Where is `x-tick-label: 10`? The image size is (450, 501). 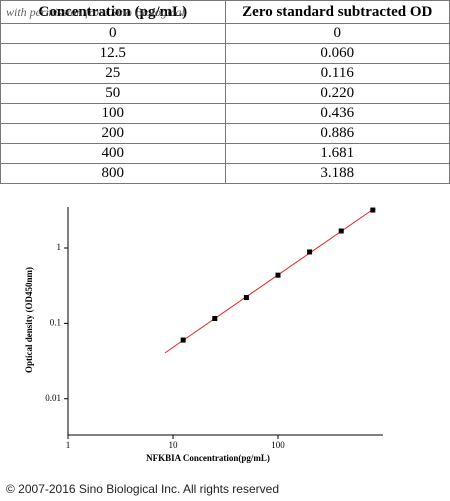 x-tick-label: 10 is located at coordinates (174, 445).